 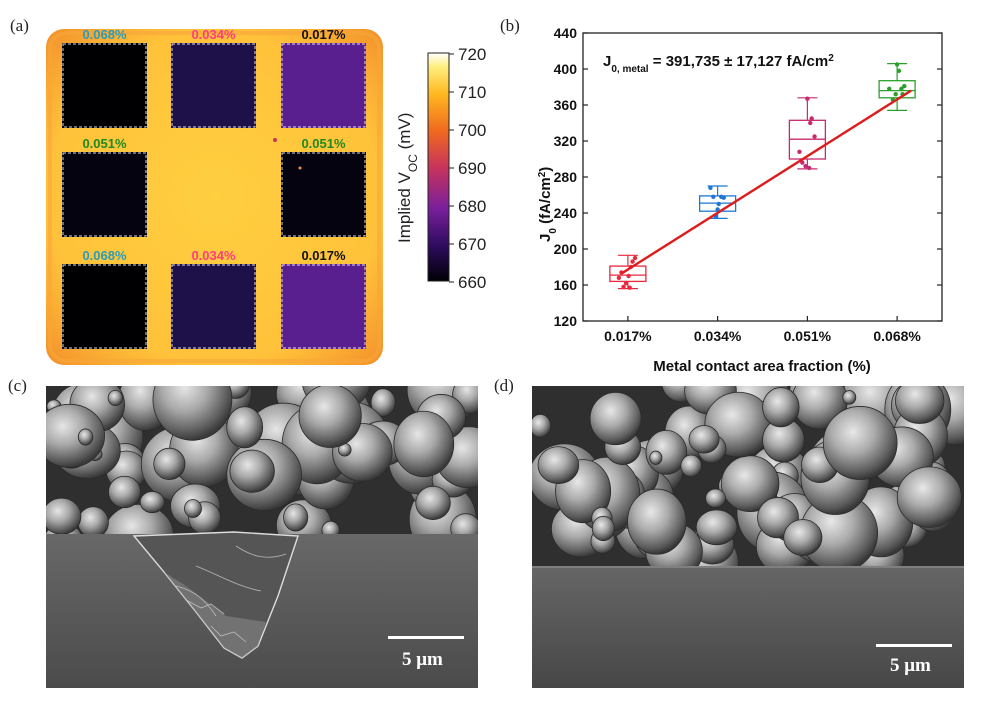 What do you see at coordinates (422, 659) in the screenshot?
I see `scale-bar-label-c: 5 μm` at bounding box center [422, 659].